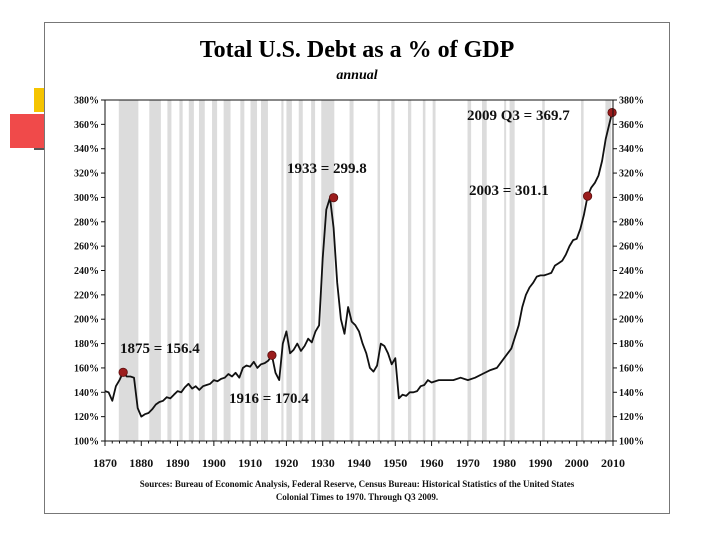 The width and height of the screenshot is (720, 540). What do you see at coordinates (631, 101) in the screenshot?
I see `y-tick-label-right: 380%` at bounding box center [631, 101].